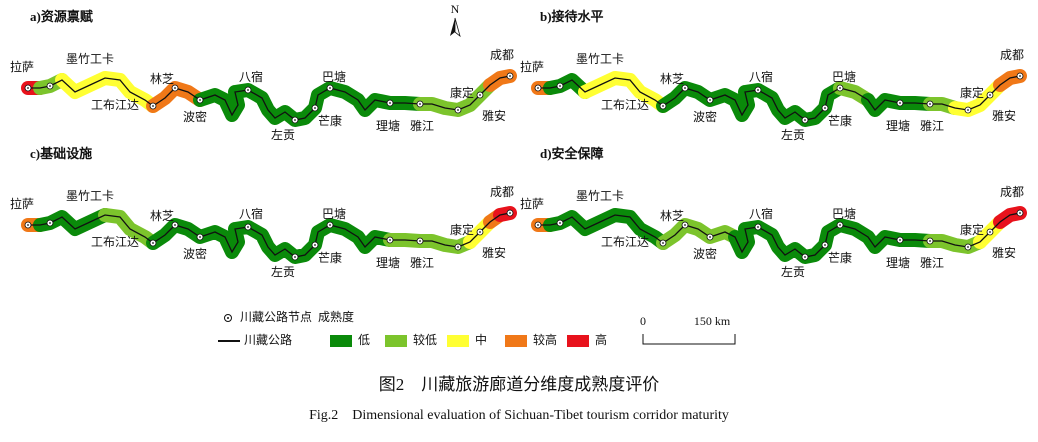 This screenshot has width=1038, height=442. I want to click on scale-start: 0, so click(643, 321).